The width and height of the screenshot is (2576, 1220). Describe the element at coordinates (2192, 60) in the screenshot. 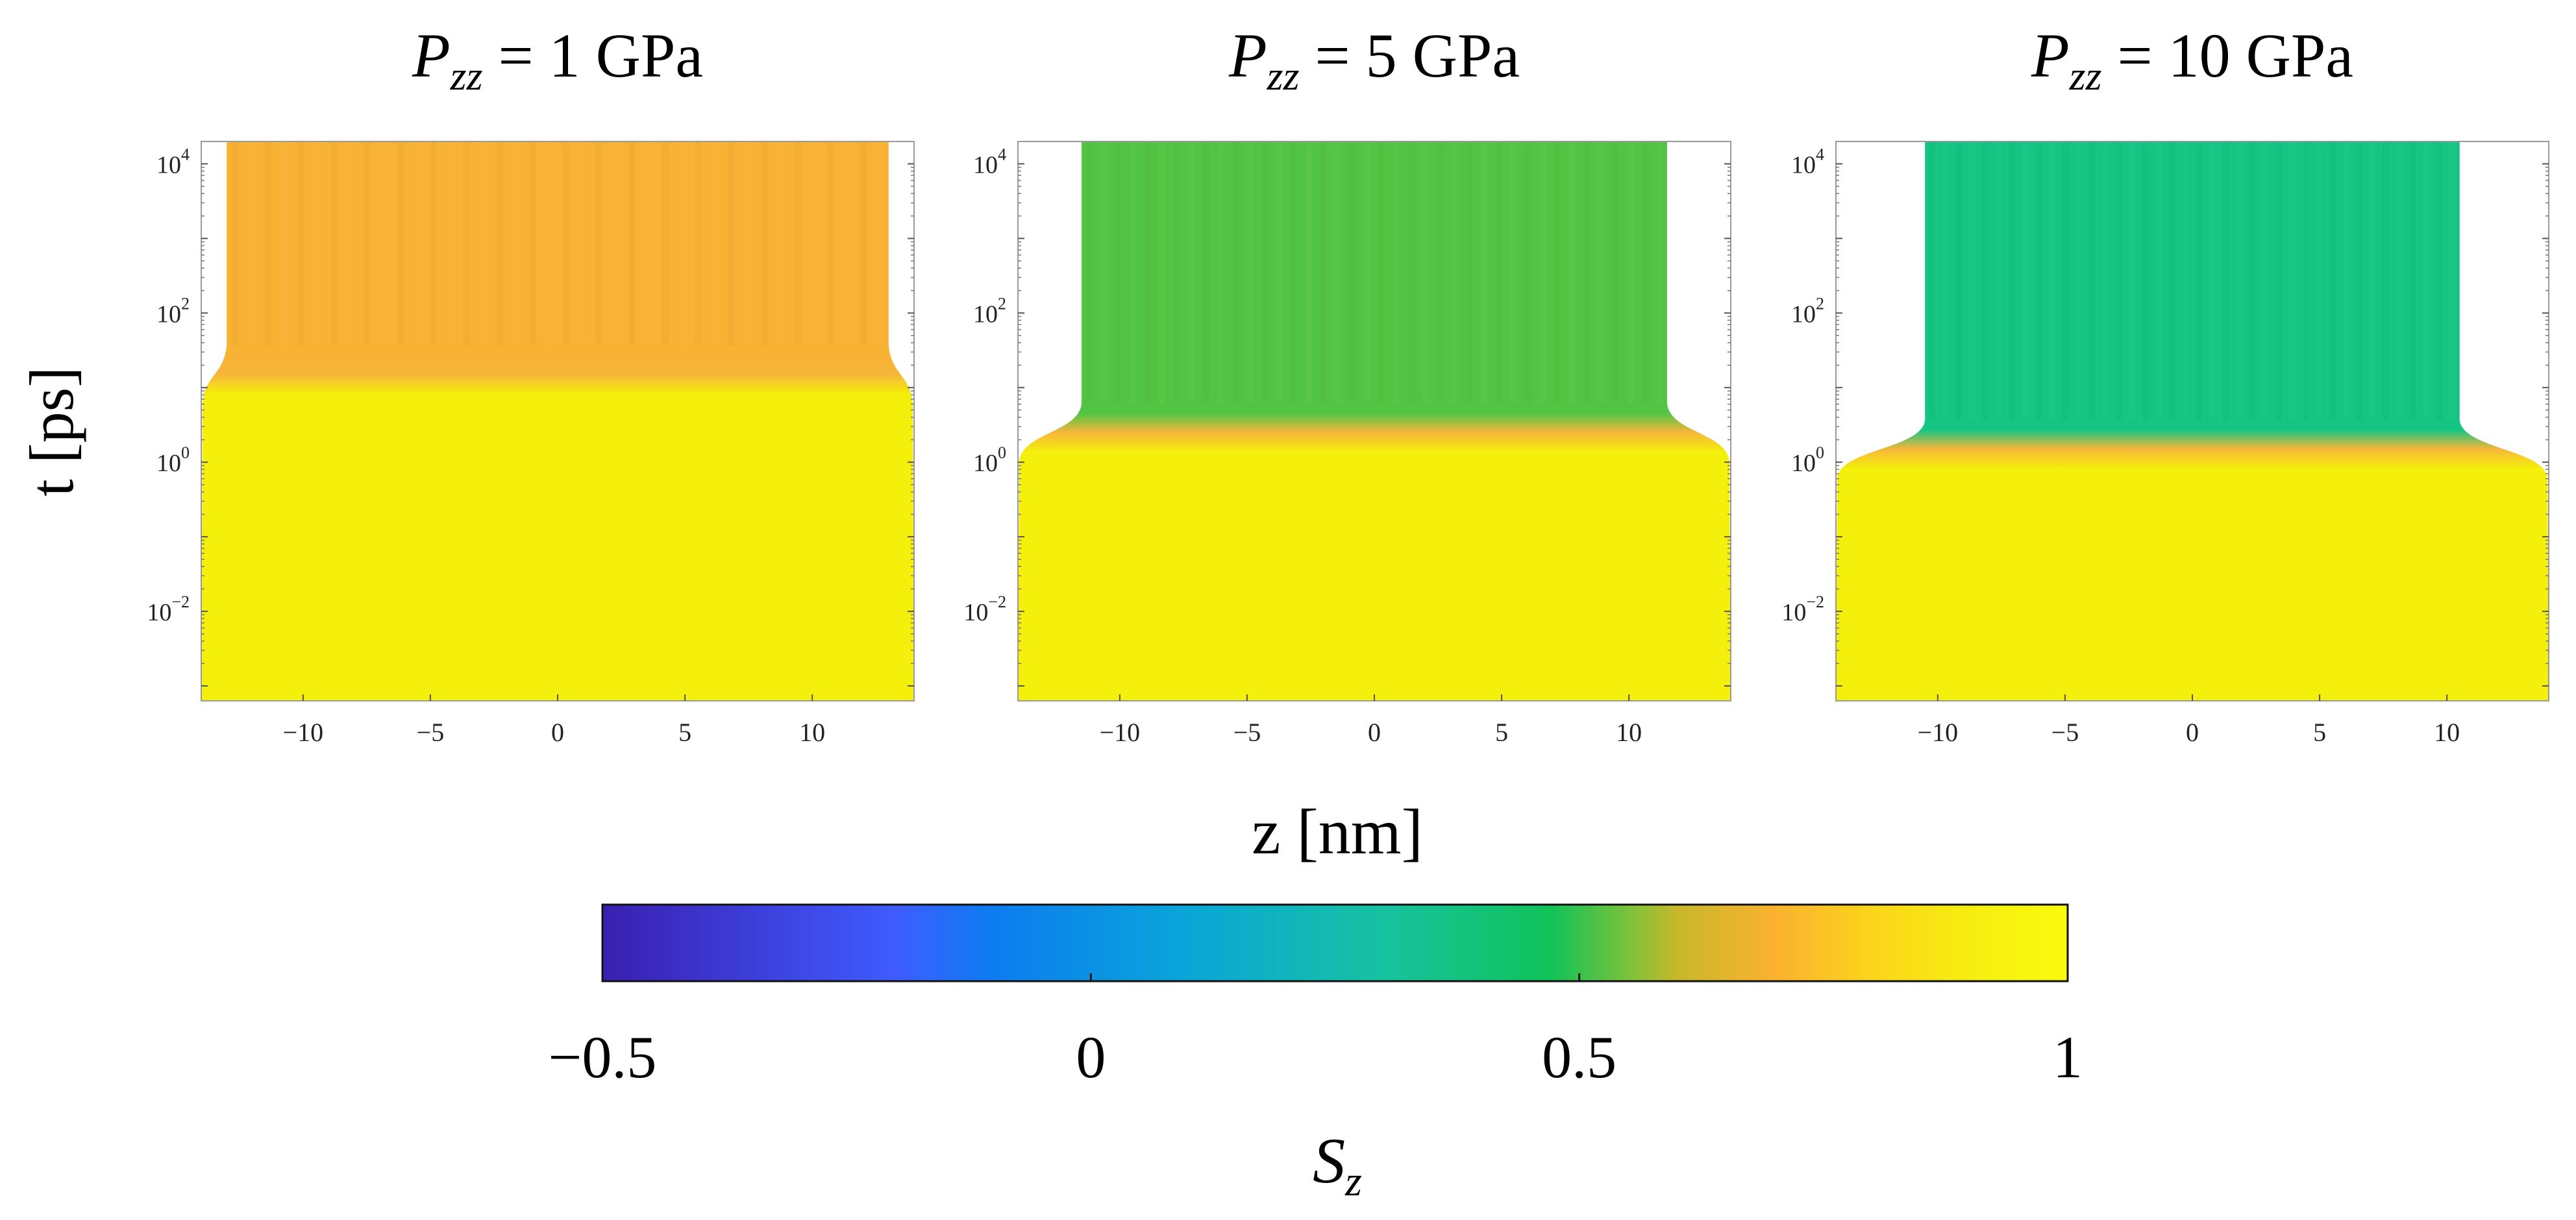

I see `panel-title: Pzz = 10 GPa` at that location.